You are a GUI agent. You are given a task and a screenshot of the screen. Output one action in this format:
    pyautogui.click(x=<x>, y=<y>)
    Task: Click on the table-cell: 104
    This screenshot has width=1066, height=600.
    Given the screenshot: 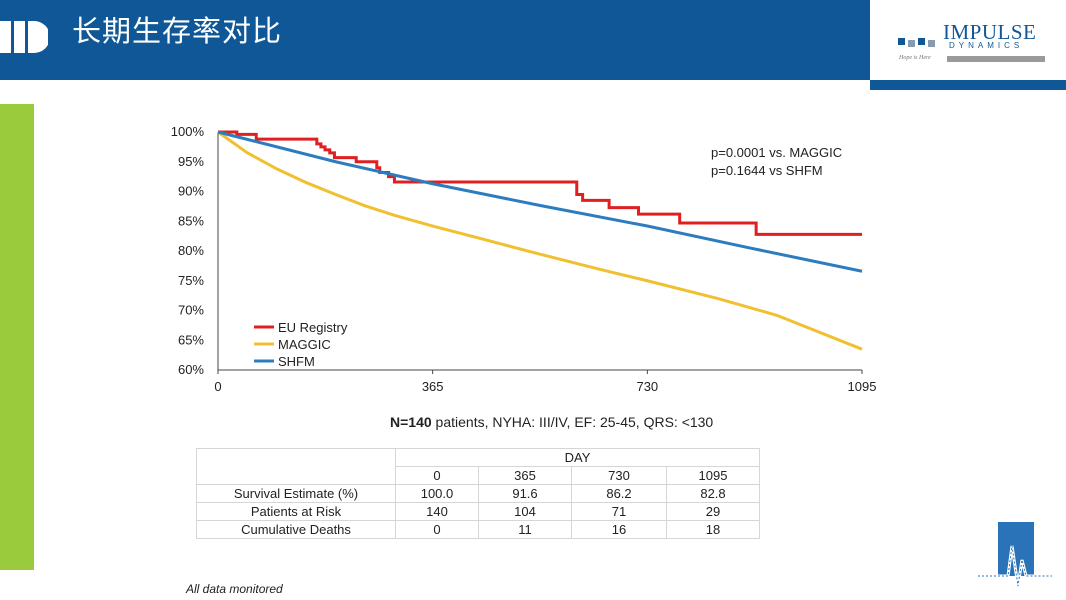 What is the action you would take?
    pyautogui.click(x=525, y=511)
    